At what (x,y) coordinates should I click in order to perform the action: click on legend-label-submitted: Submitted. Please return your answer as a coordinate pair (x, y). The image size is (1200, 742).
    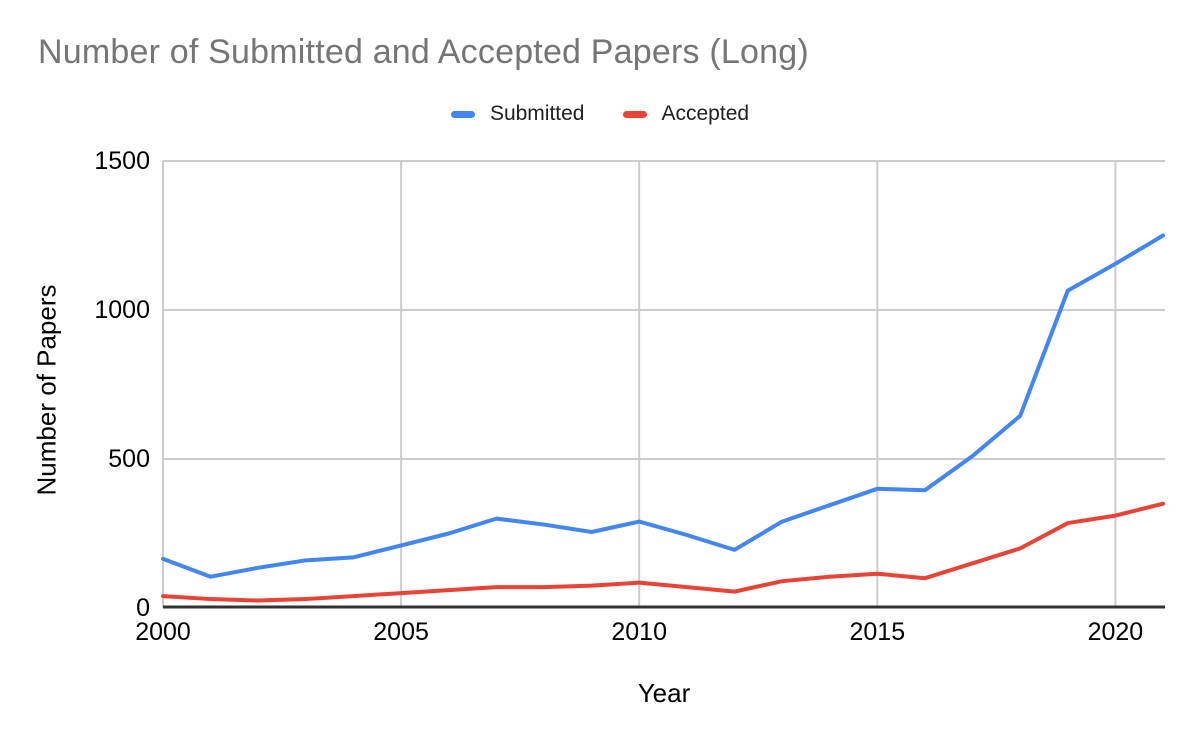
    Looking at the image, I should click on (537, 113).